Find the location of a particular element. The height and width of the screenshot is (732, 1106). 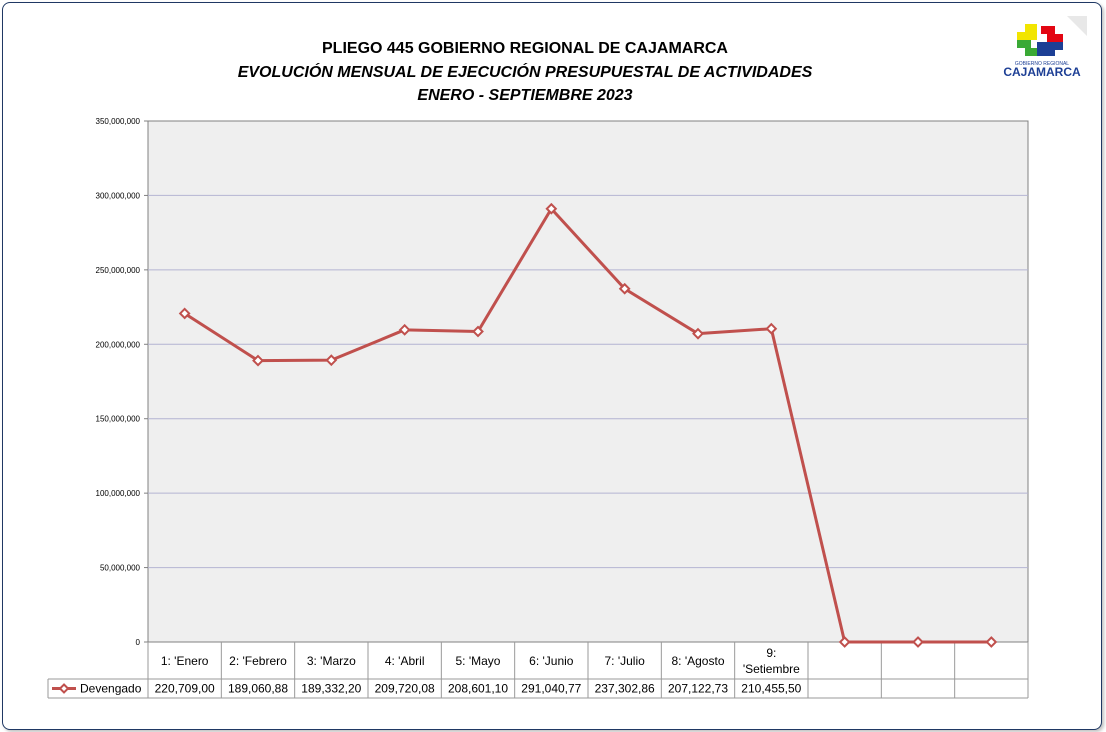

data-table-value: 208,601,10 is located at coordinates (478, 689).